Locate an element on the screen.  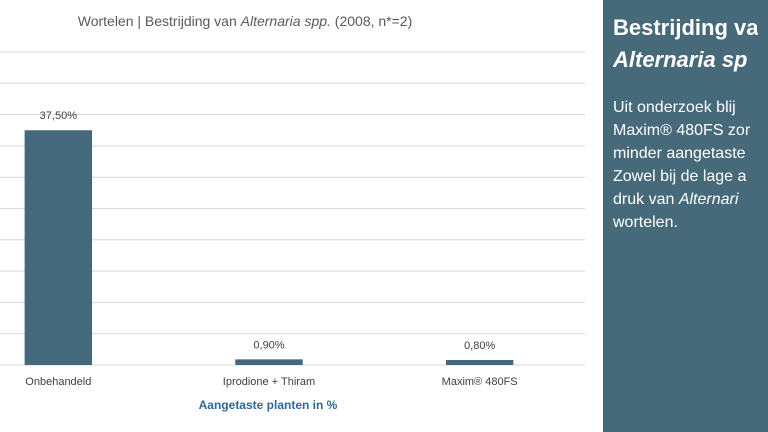
text-line: druk van Alternari is located at coordinates (681, 199).